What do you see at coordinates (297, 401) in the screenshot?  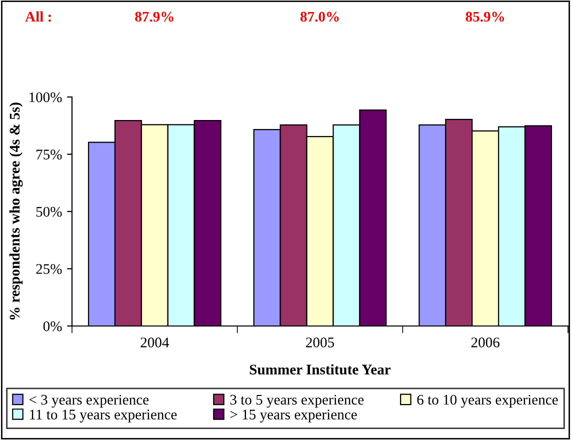 I see `legend-label: 3 to 5 years experience` at bounding box center [297, 401].